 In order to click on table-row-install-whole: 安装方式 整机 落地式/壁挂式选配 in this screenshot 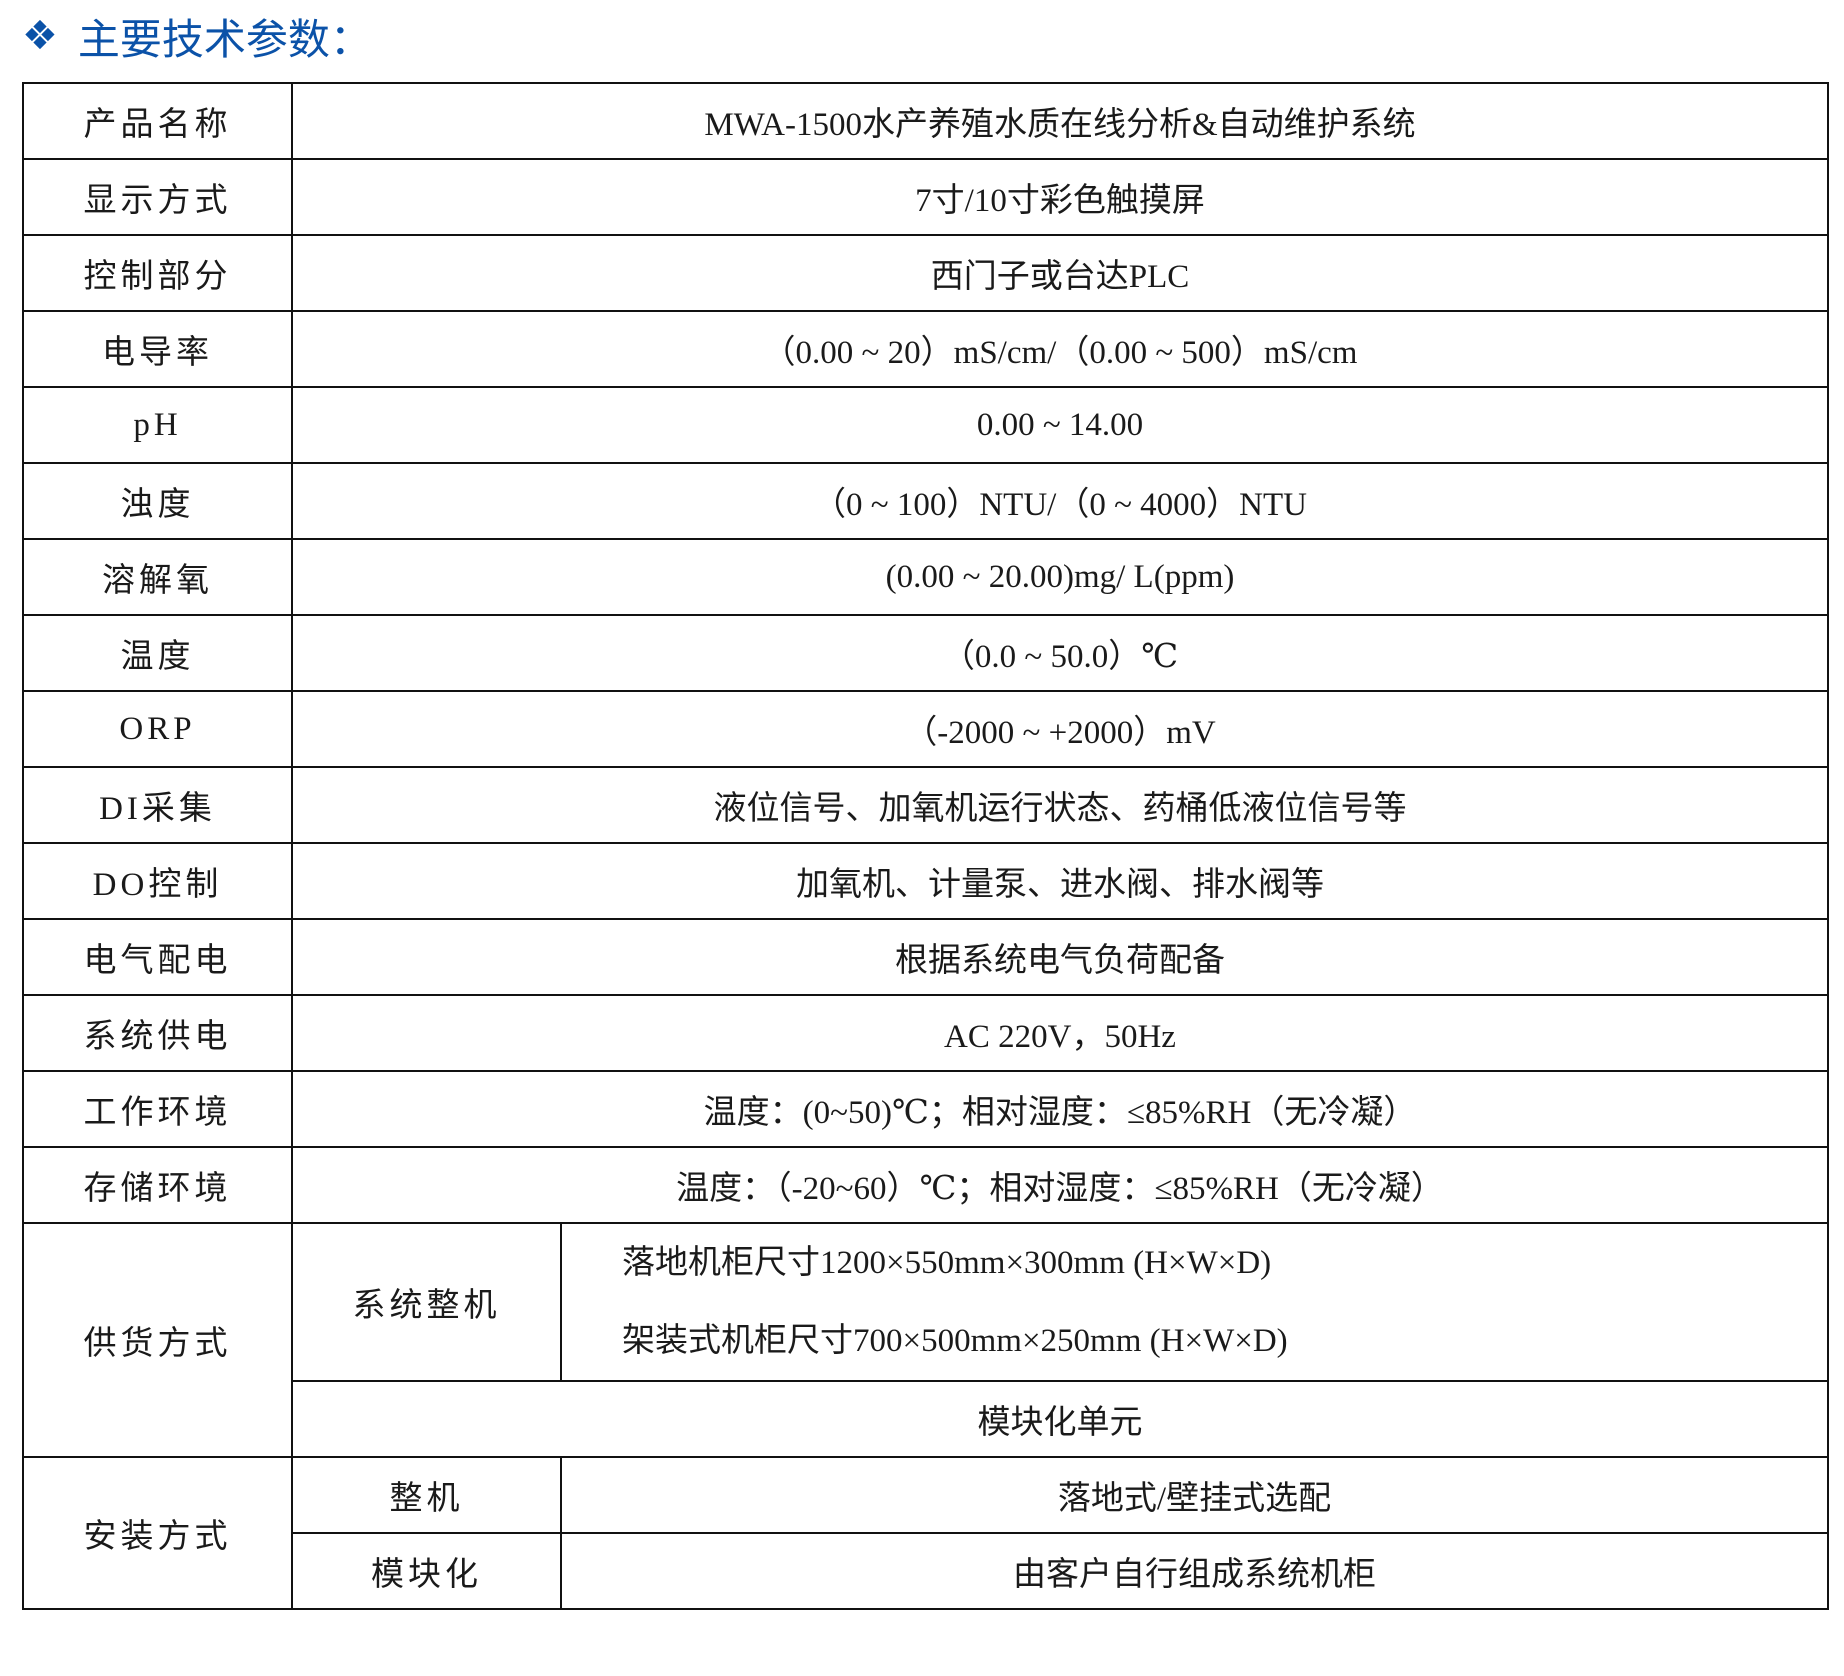, I will do `click(925, 1533)`.